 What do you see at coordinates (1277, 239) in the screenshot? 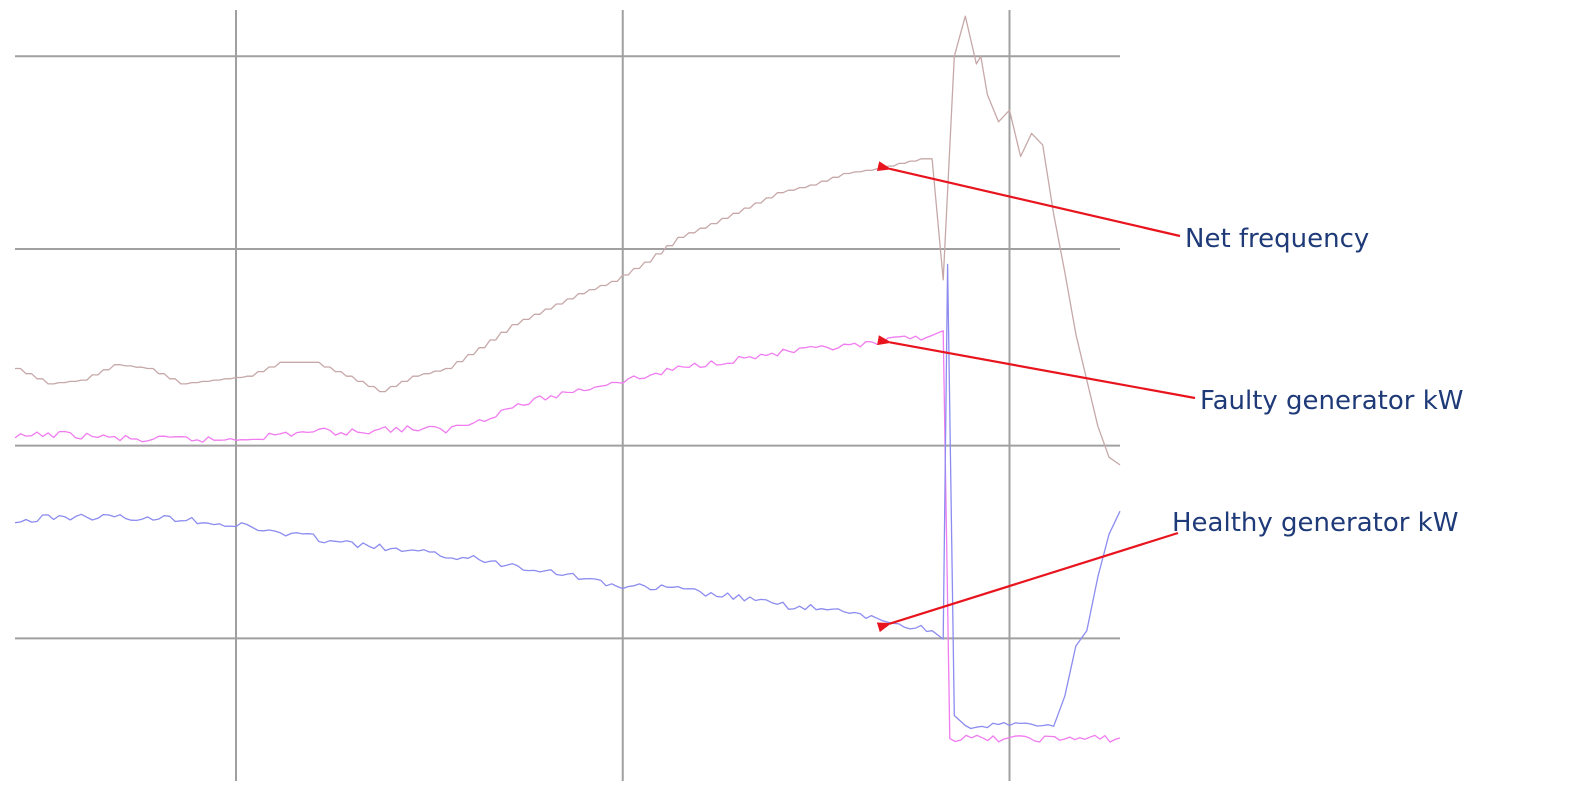
I see `annotation-label-net-frequency: Net frequency` at bounding box center [1277, 239].